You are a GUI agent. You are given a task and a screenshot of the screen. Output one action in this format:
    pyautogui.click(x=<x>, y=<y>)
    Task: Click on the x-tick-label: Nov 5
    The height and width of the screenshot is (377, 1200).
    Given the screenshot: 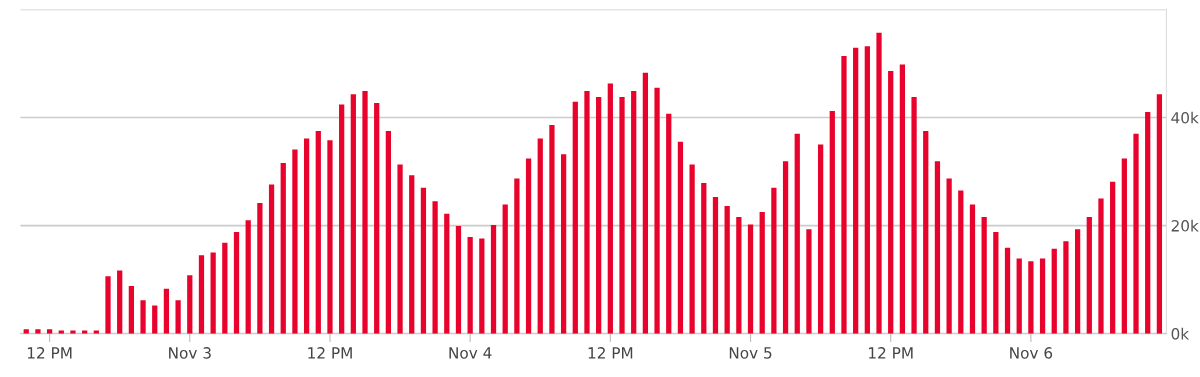 What is the action you would take?
    pyautogui.click(x=750, y=353)
    